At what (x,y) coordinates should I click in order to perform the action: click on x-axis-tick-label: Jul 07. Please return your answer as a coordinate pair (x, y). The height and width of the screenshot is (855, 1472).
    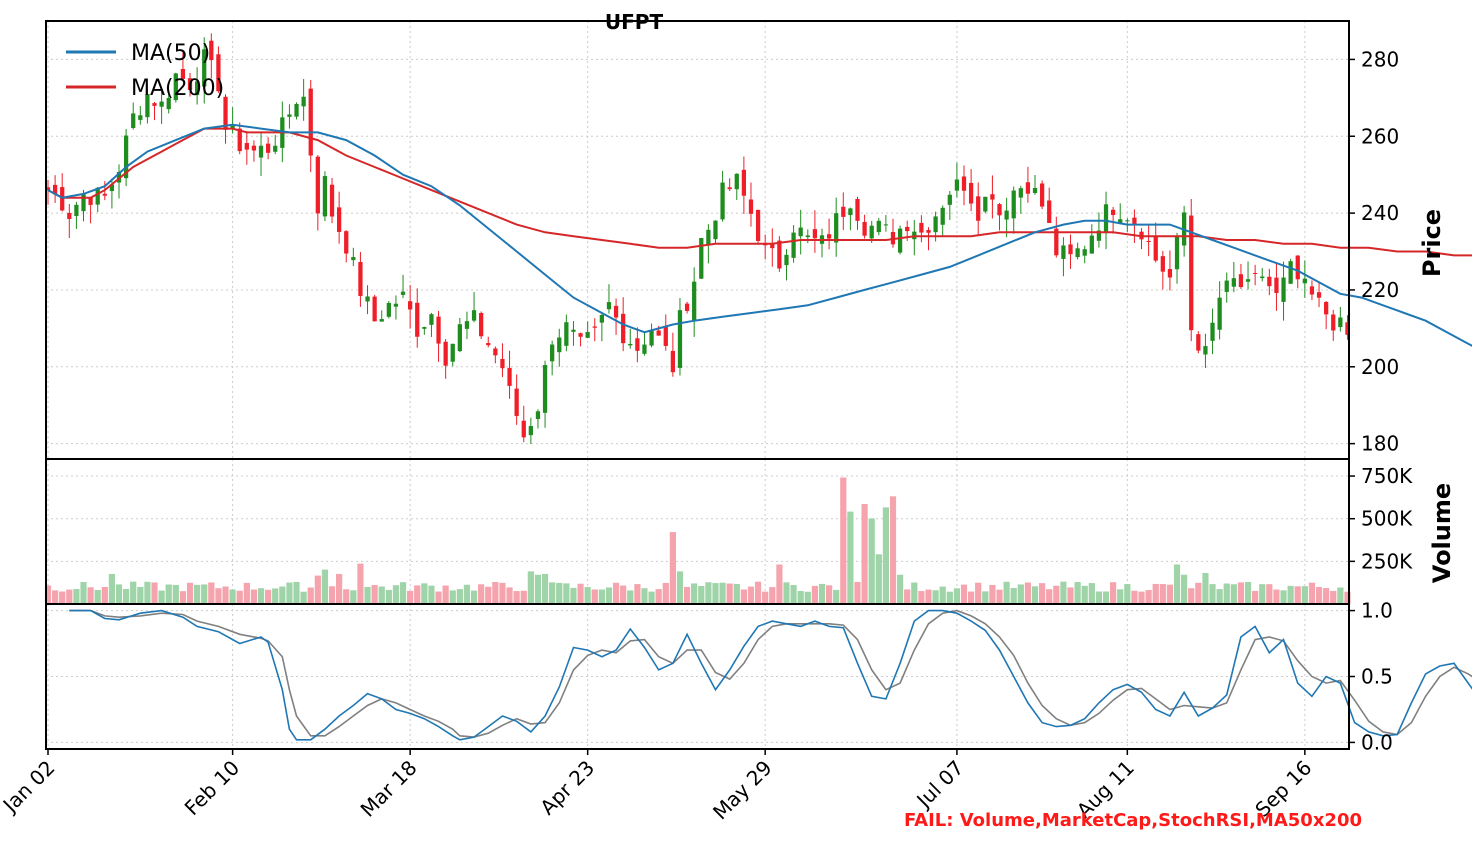
    Looking at the image, I should click on (940, 785).